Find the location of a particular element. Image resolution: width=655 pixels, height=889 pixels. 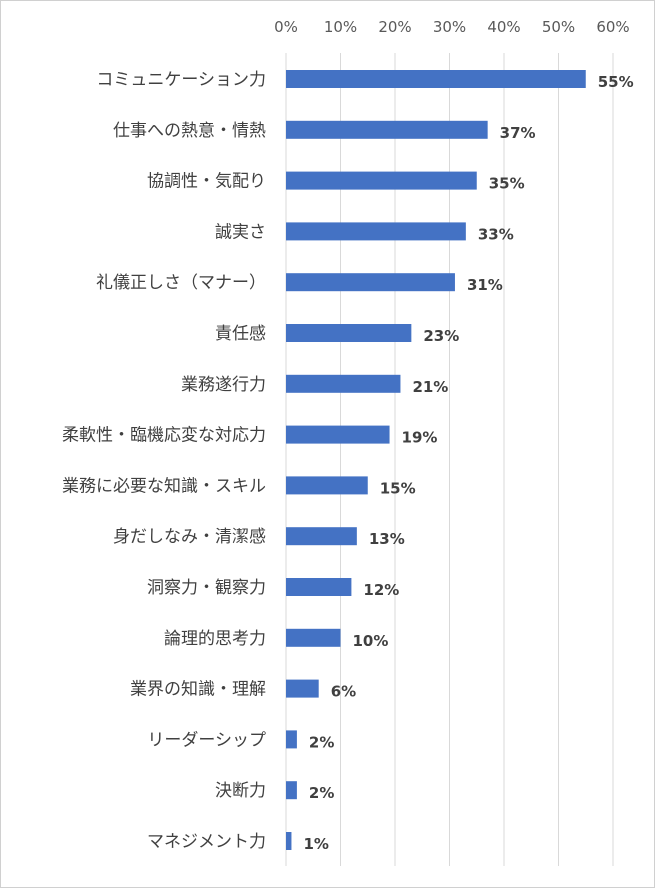

data-label: 19% is located at coordinates (420, 438).